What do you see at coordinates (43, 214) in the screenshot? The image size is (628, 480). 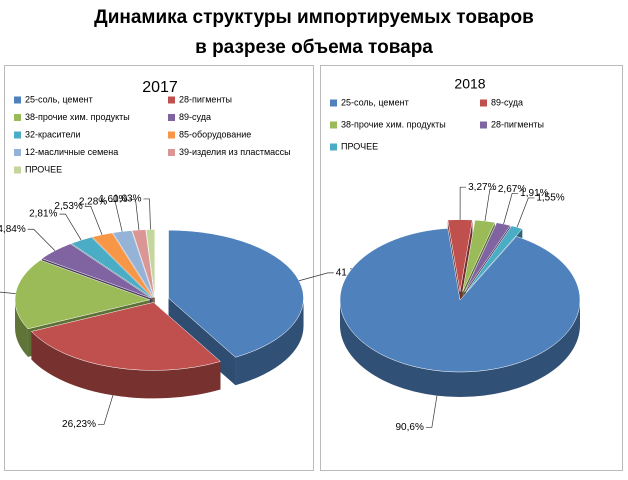 I see `data-label: 2,81%` at bounding box center [43, 214].